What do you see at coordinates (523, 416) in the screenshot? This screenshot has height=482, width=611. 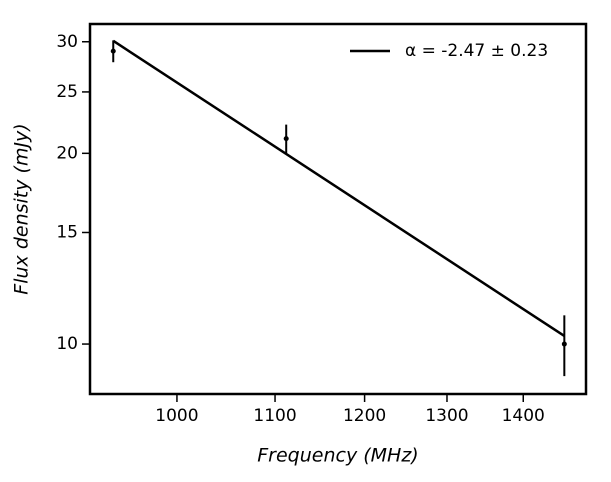 I see `x-tick-label: 1400` at bounding box center [523, 416].